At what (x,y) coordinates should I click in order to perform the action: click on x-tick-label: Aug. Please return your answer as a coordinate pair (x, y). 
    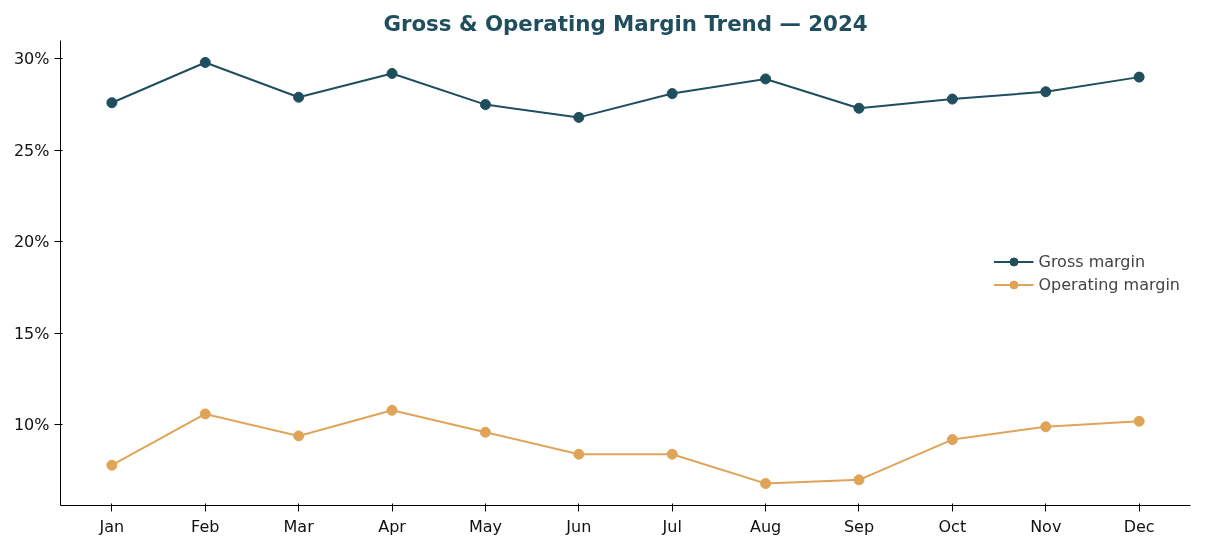
    Looking at the image, I should click on (765, 526).